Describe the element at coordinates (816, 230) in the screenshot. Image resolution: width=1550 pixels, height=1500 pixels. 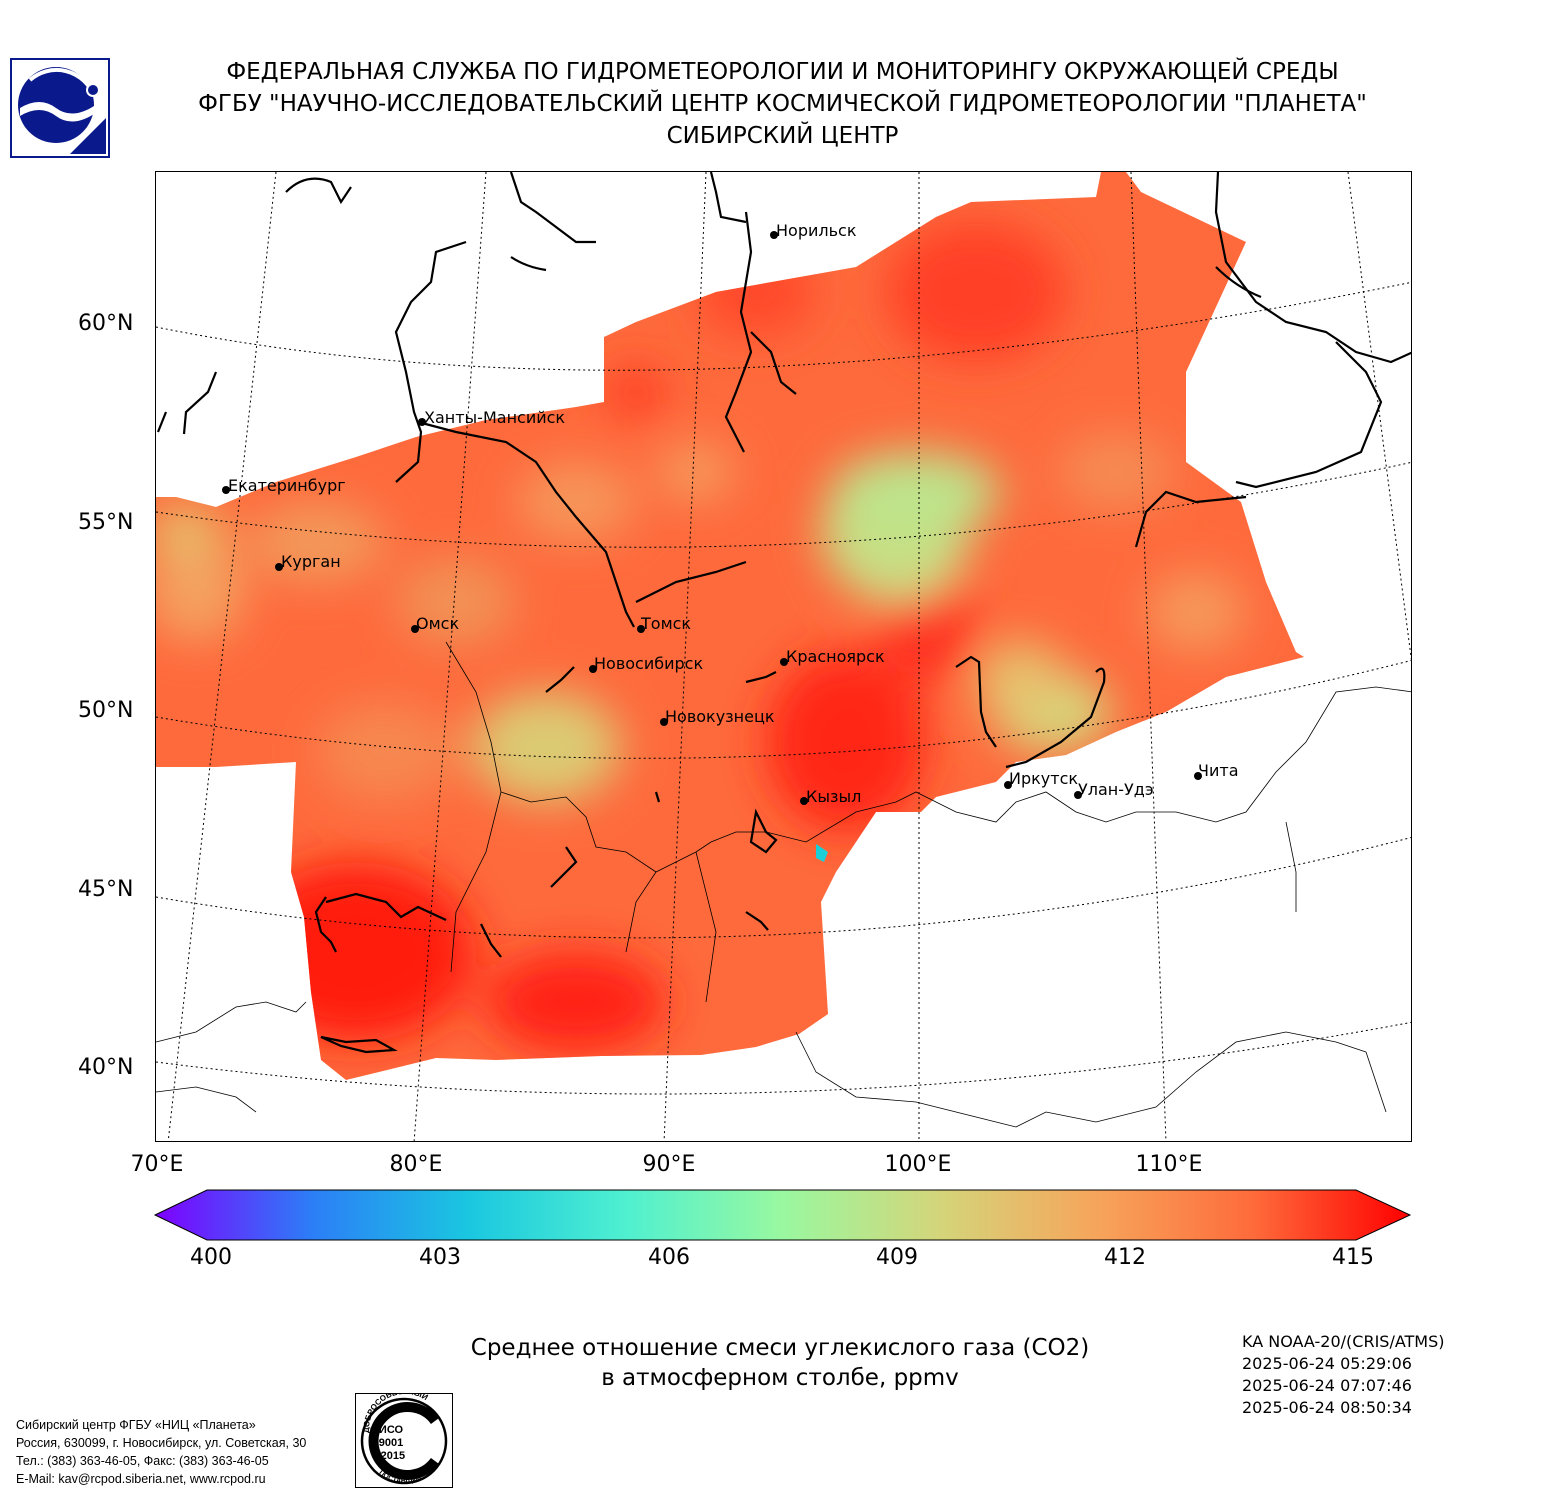
I see `city-norilsk: Норильск` at that location.